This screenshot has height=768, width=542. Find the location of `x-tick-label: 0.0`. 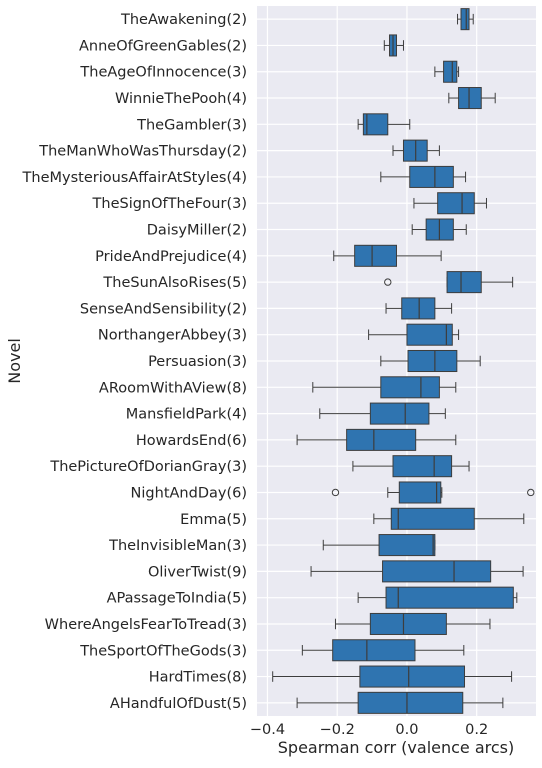

x-tick-label: 0.0 is located at coordinates (406, 730).